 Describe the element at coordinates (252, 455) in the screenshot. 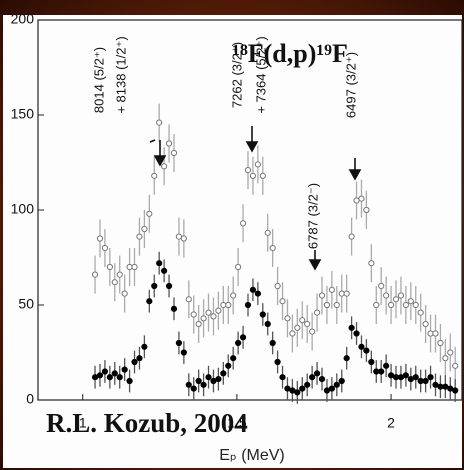

I see `x-axis-label: Eₚ (MeV)` at that location.